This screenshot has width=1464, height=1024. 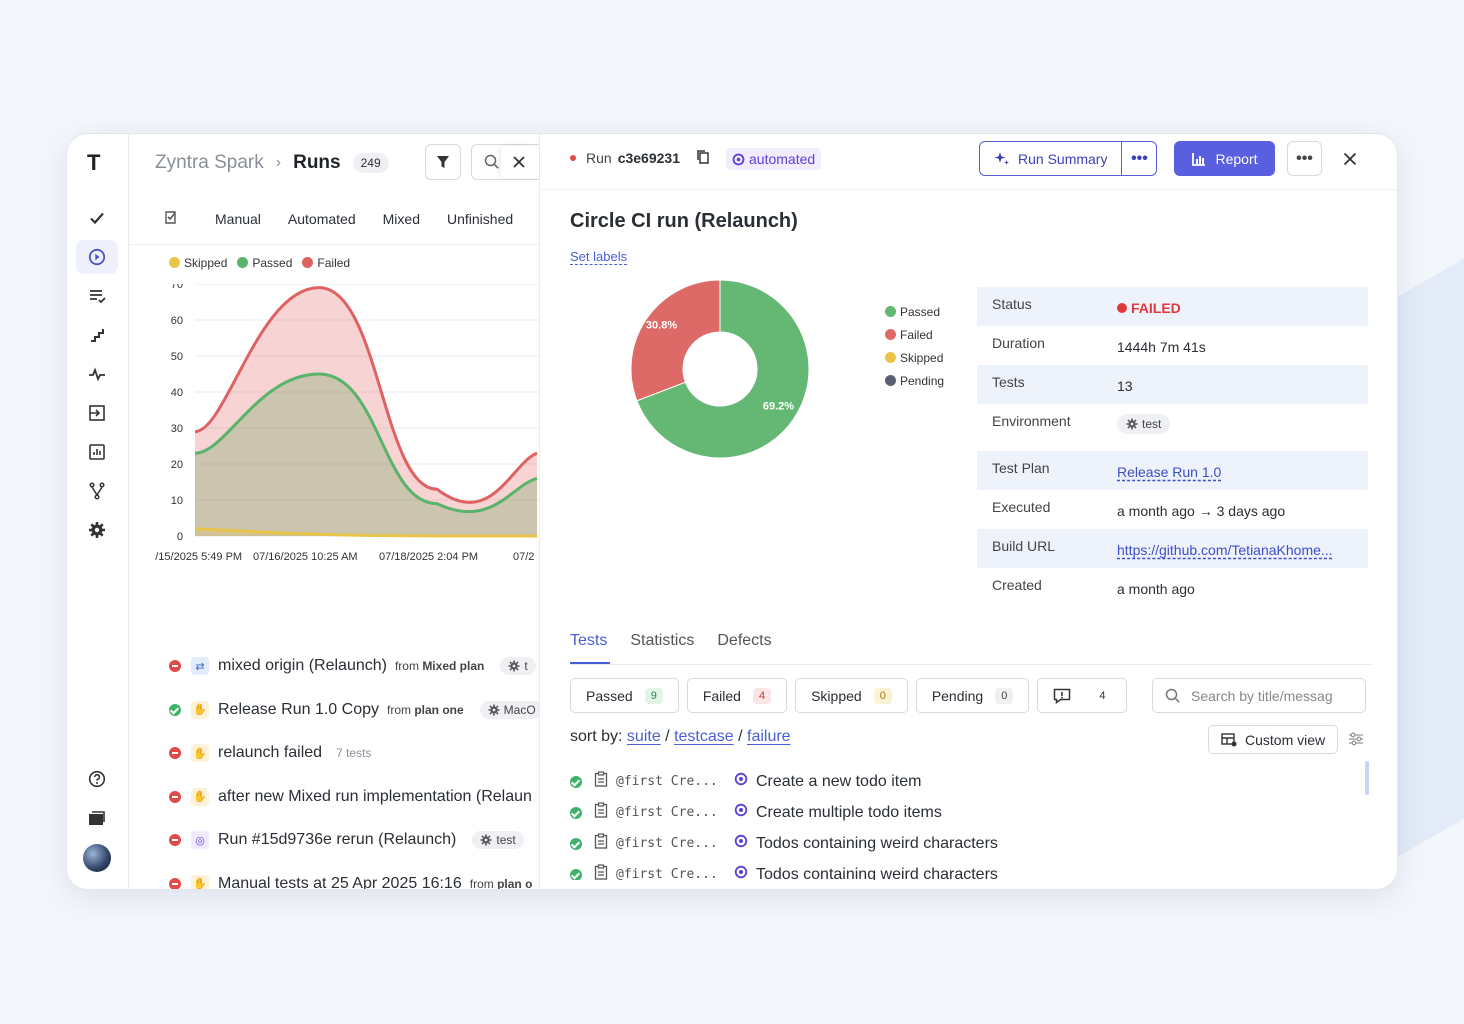 I want to click on sort-failure-link: failure, so click(x=769, y=736).